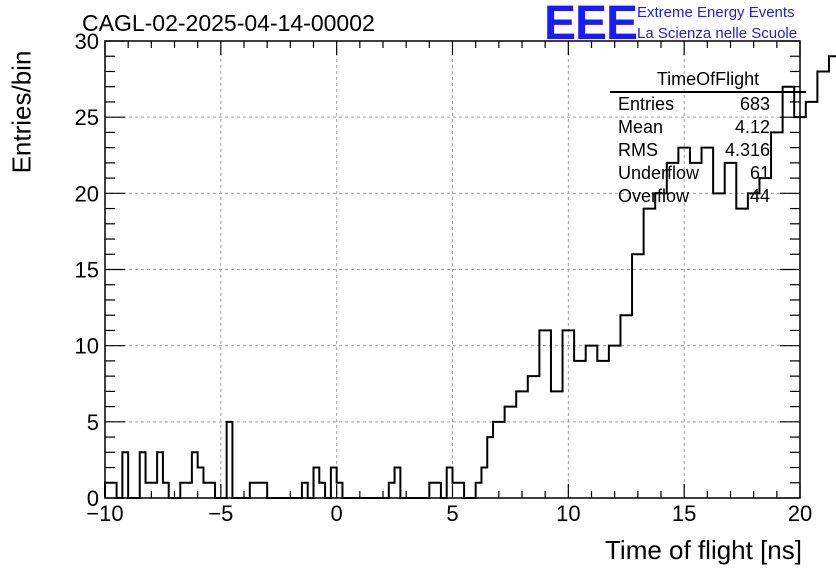 The height and width of the screenshot is (572, 836). I want to click on x-tick-label: 10, so click(568, 513).